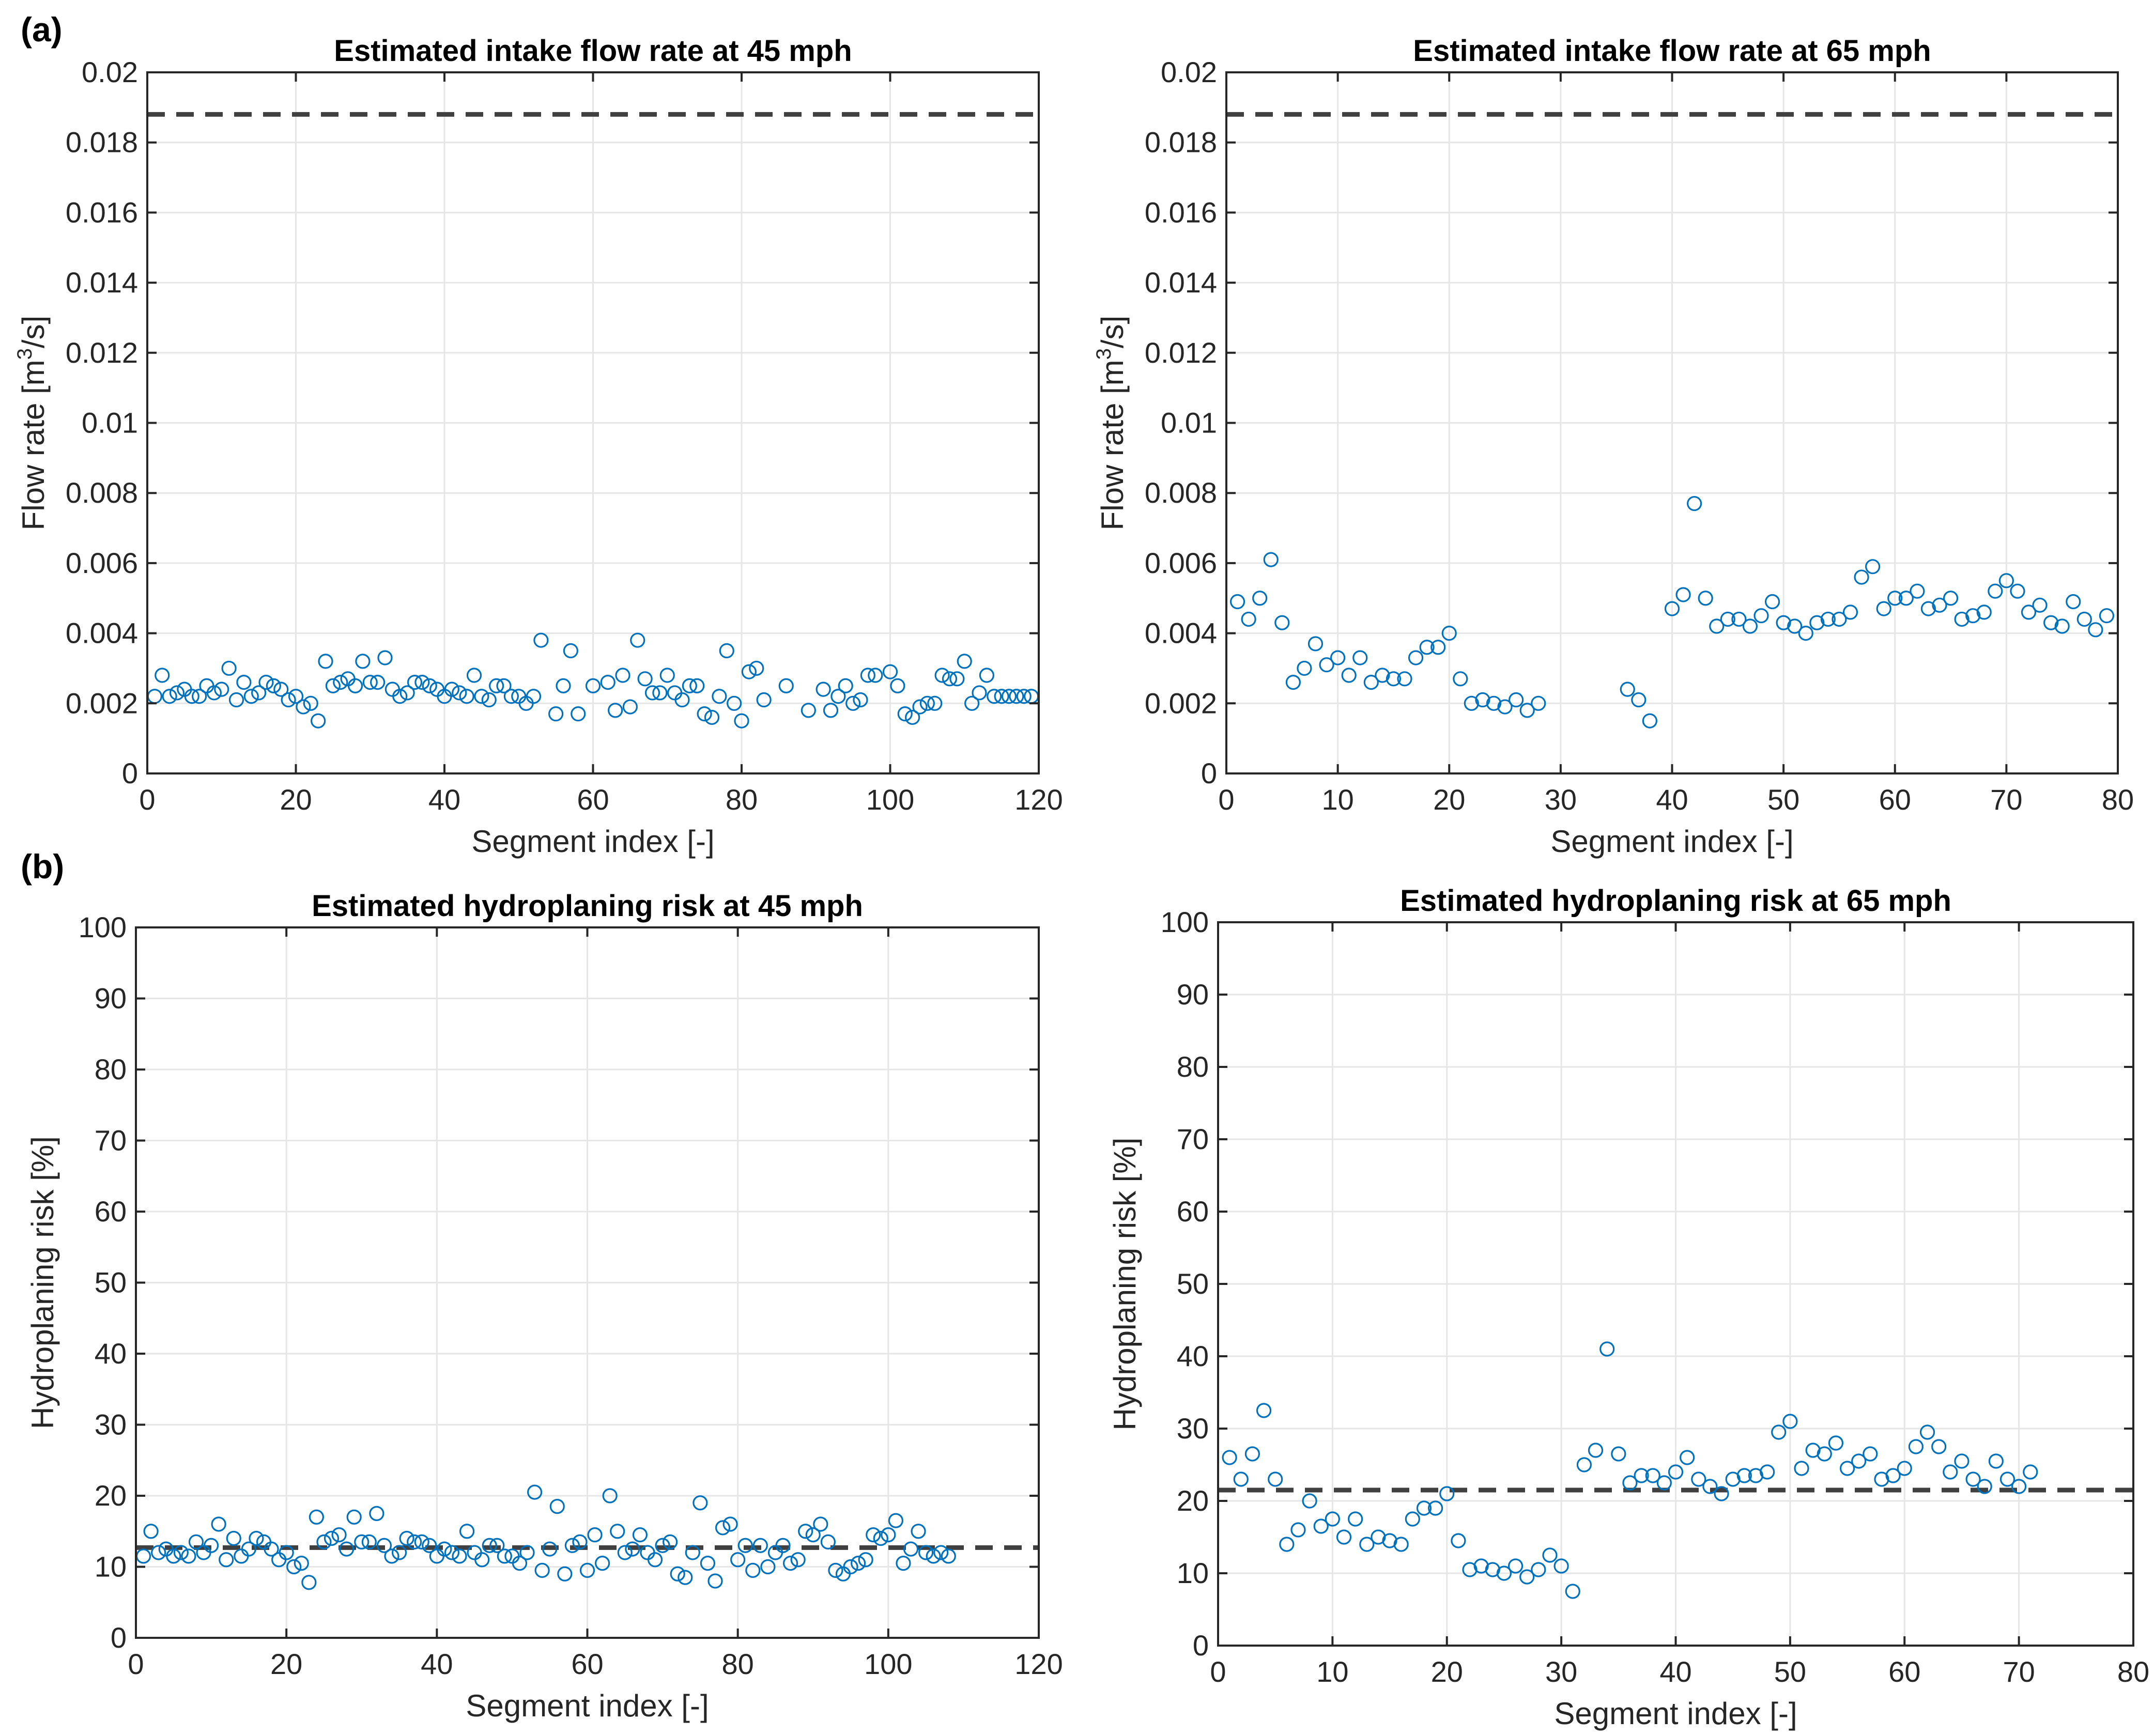  Describe the element at coordinates (1193, 995) in the screenshot. I see `y-tick-label: 90` at that location.